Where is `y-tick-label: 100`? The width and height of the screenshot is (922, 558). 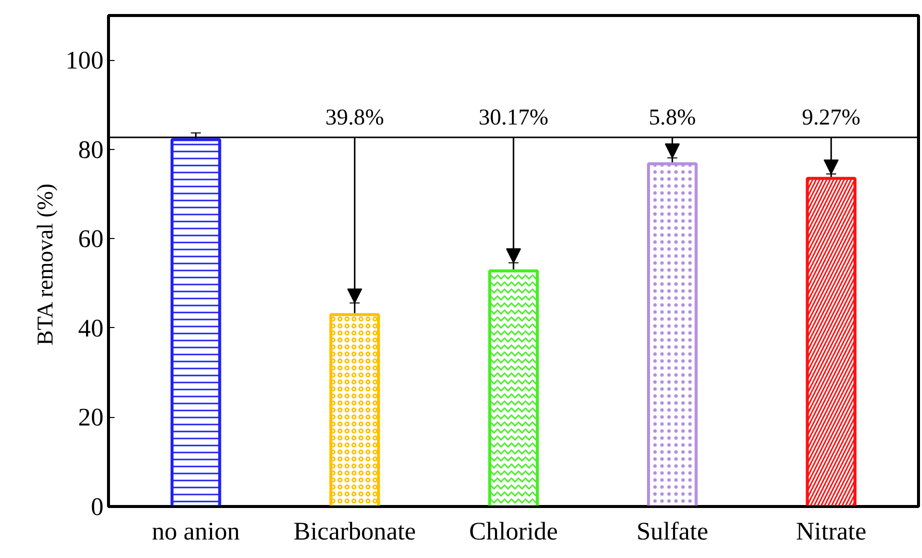
y-tick-label: 100 is located at coordinates (85, 60).